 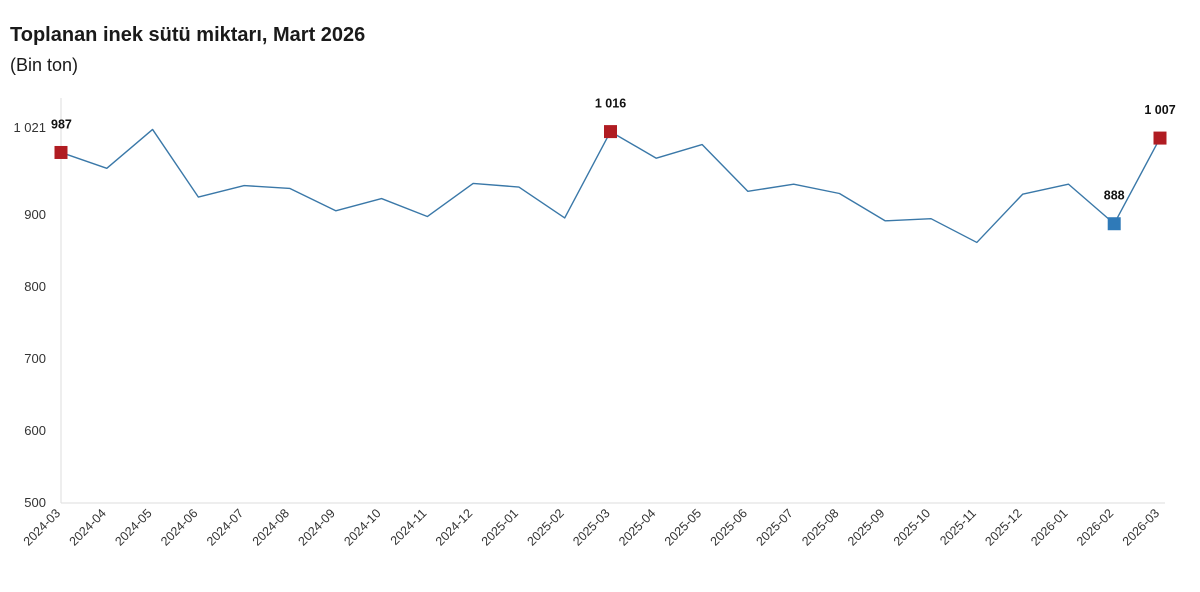 I want to click on x-tick-label: 2024-08, so click(x=271, y=527).